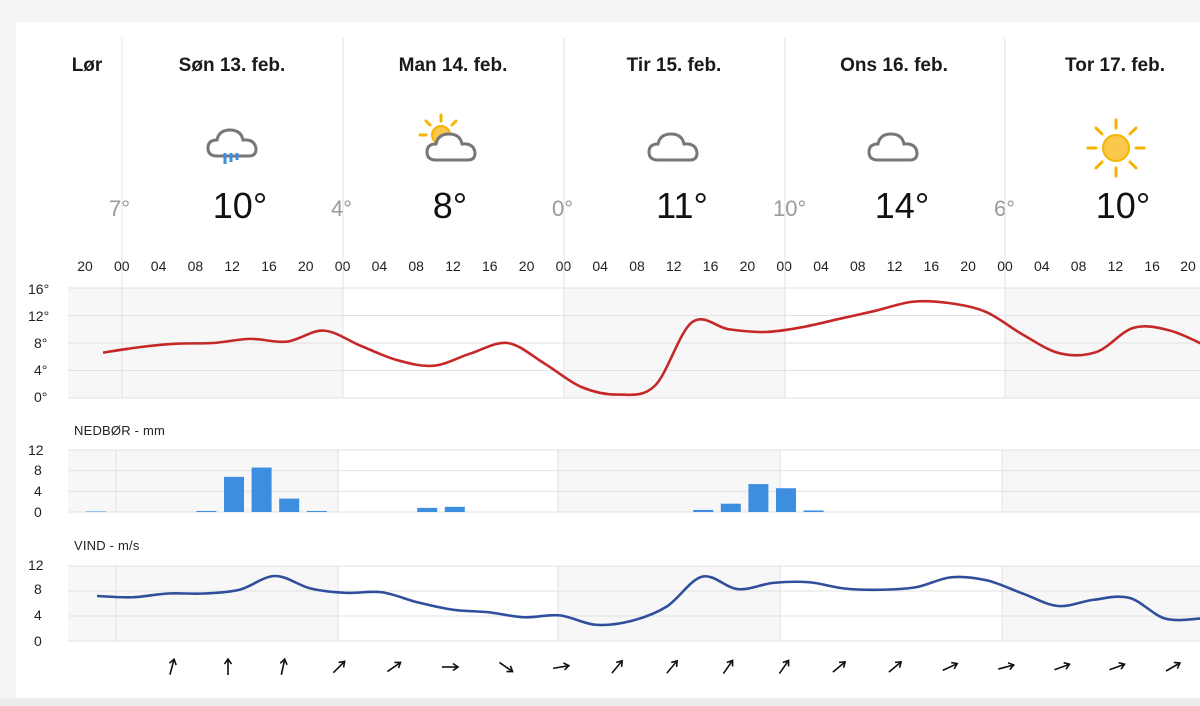 This screenshot has height=706, width=1200. What do you see at coordinates (36, 565) in the screenshot?
I see `wind-y-label: 12` at bounding box center [36, 565].